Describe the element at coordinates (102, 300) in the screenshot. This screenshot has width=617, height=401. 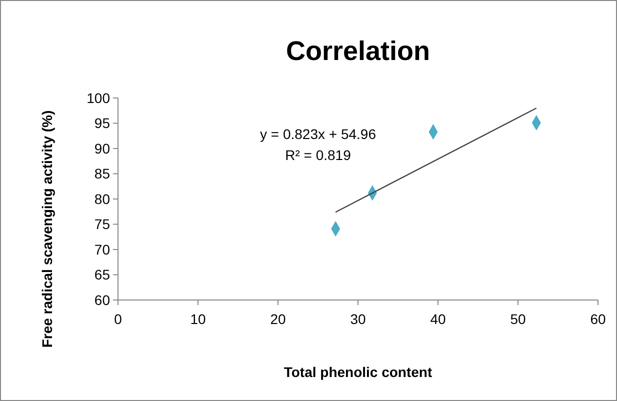
I see `y-tick-label: 60` at that location.